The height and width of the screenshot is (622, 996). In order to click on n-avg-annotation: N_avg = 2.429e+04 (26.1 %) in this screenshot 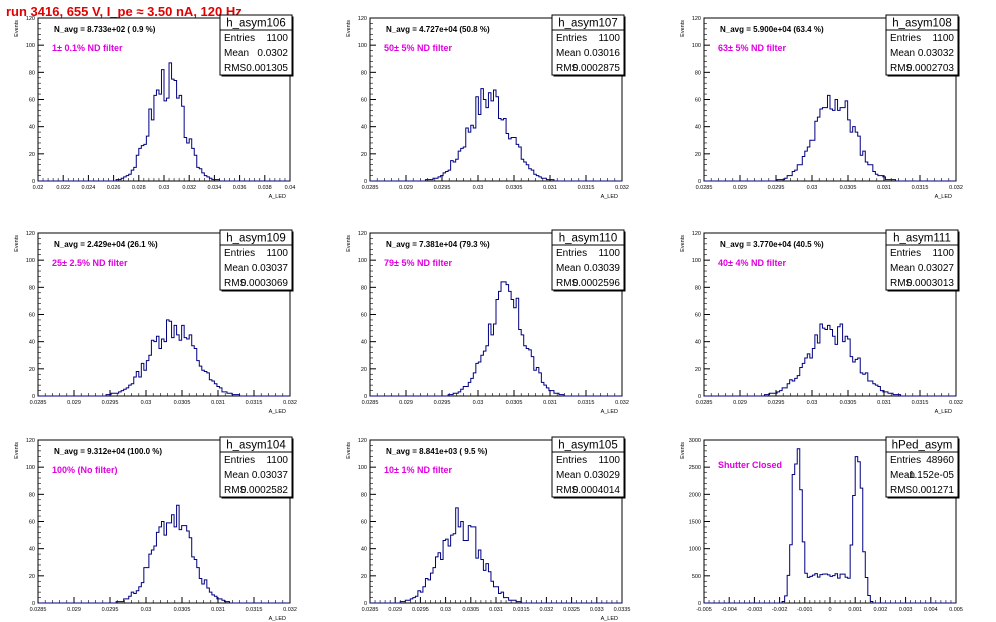, I will do `click(106, 244)`.